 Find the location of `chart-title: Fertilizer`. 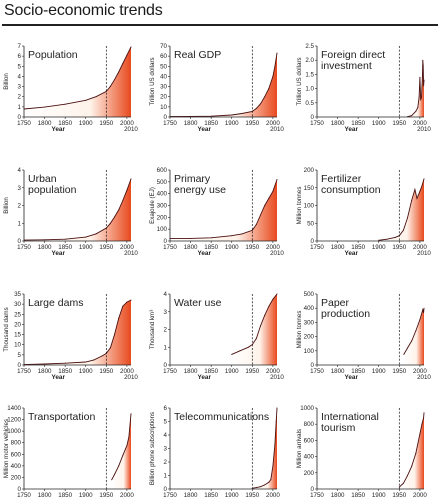

chart-title: Fertilizer is located at coordinates (341, 179).